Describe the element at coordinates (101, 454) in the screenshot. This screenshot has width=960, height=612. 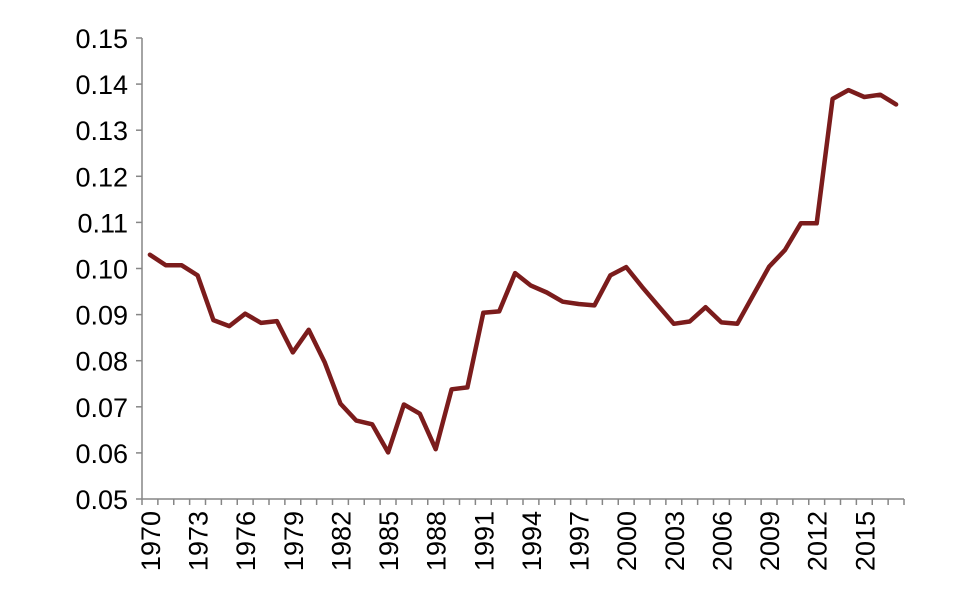
I see `y-tick-label: 0.06` at that location.